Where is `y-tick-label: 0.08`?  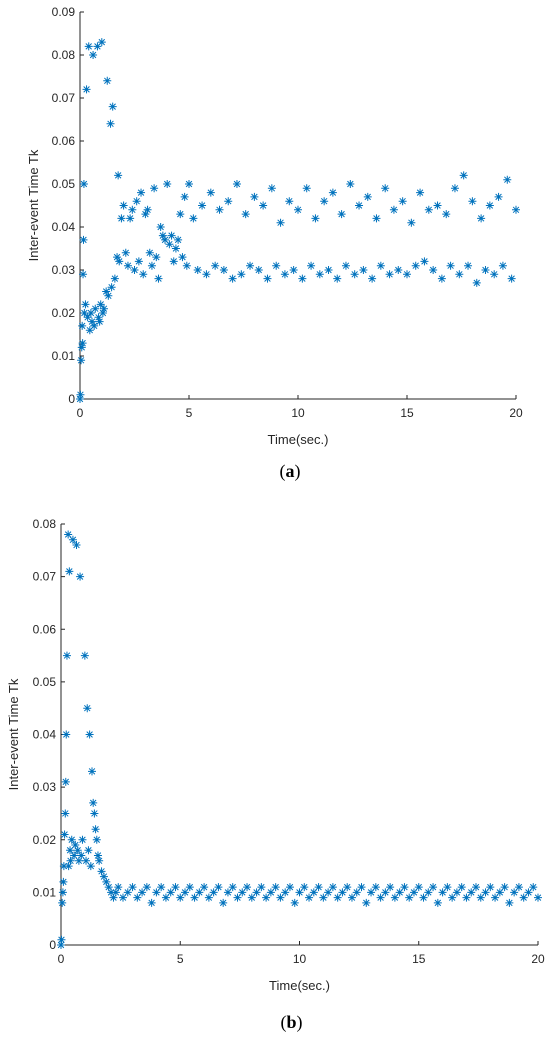
y-tick-label: 0.08 is located at coordinates (45, 524).